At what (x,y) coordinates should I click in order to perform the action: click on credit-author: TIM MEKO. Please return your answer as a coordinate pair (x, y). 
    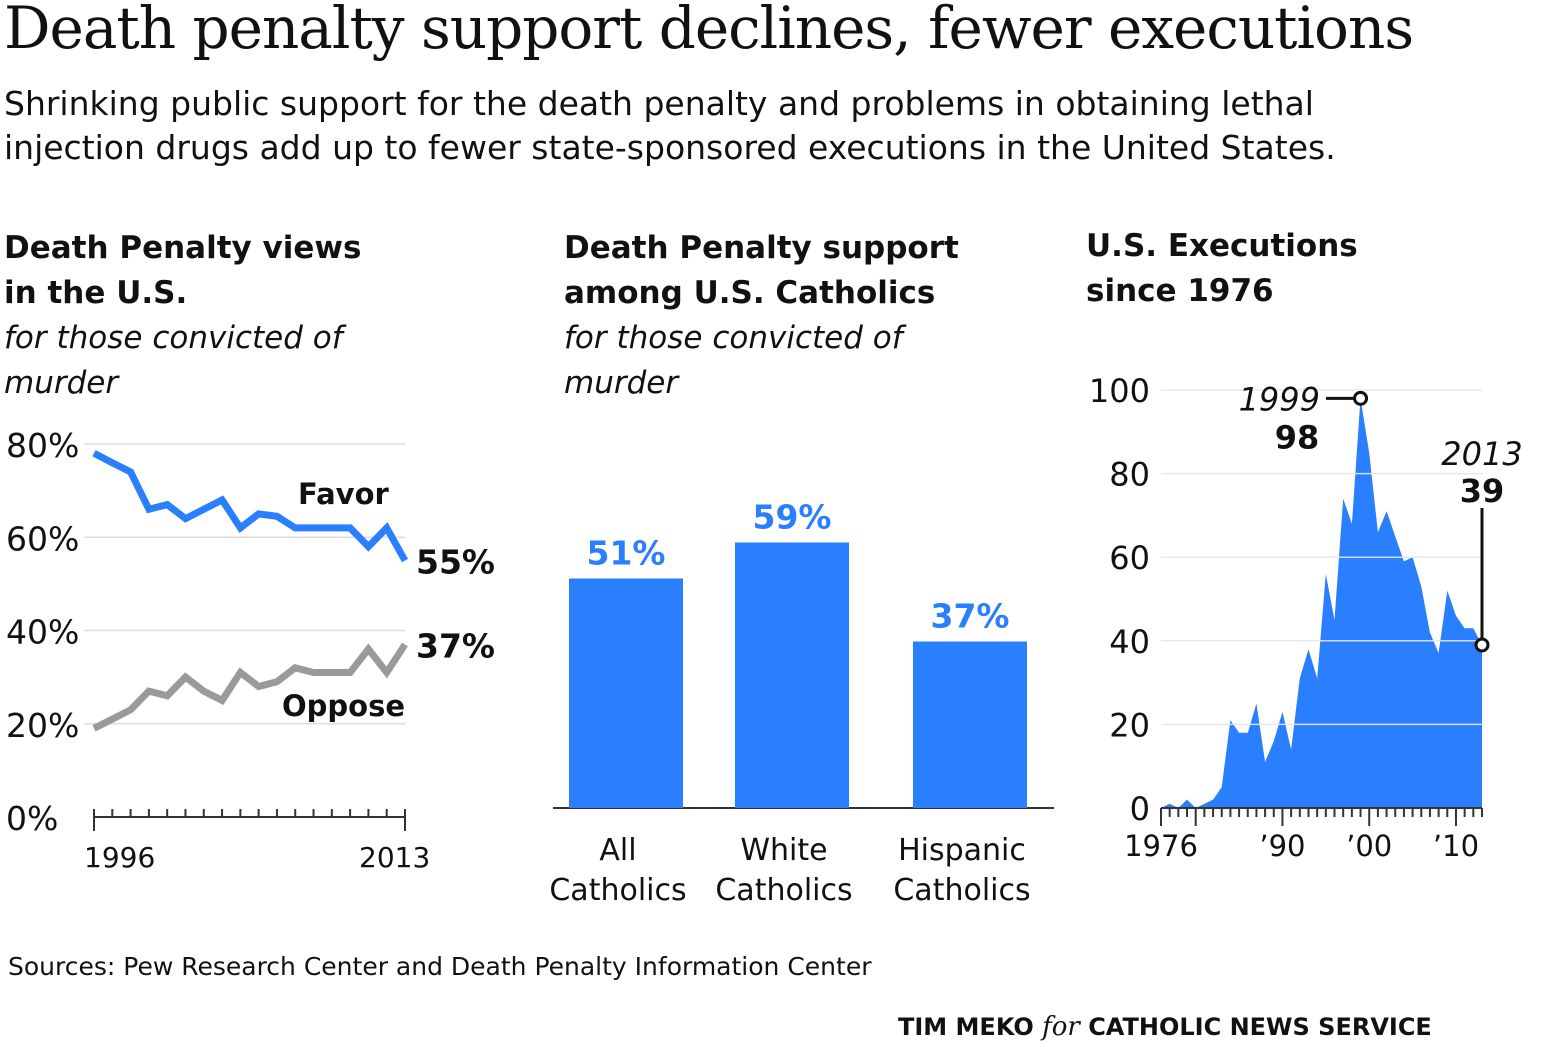
    Looking at the image, I should click on (966, 1027).